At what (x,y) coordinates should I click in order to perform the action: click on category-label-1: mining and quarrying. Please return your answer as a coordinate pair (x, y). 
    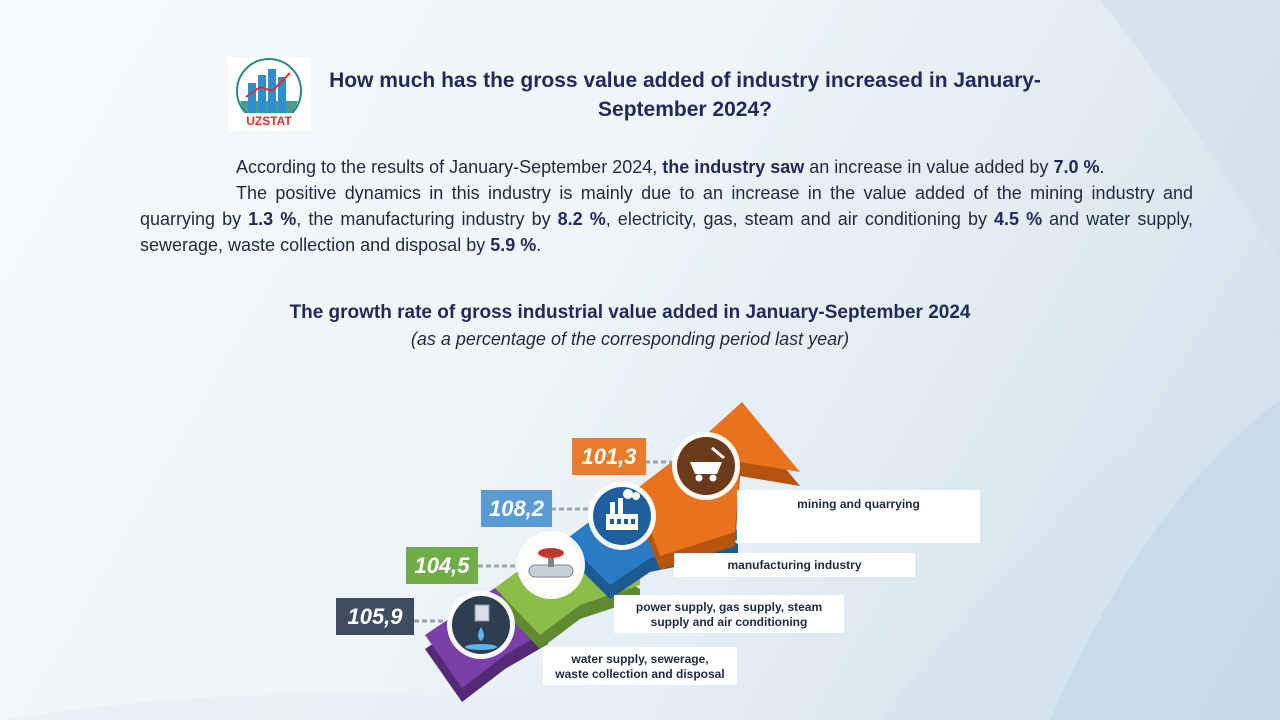
    Looking at the image, I should click on (858, 516).